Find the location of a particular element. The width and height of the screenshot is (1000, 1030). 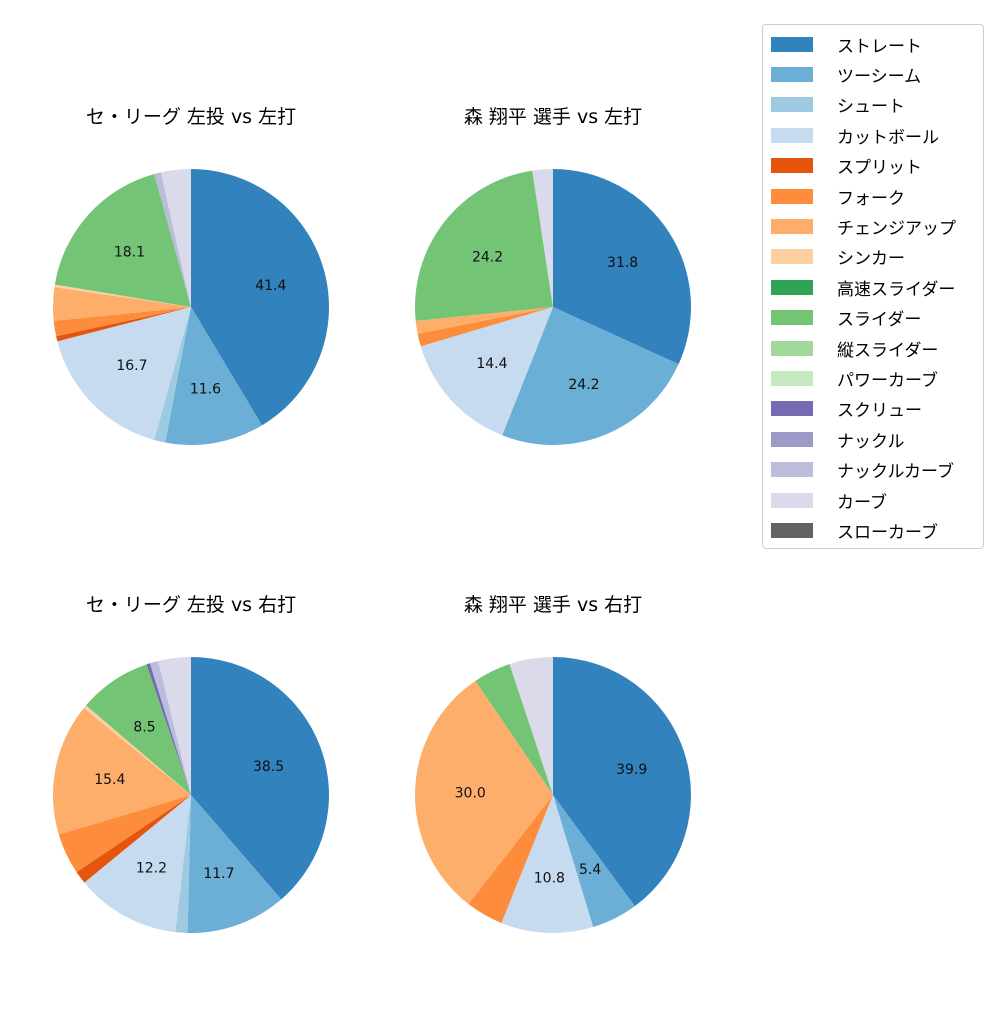

chart-title: セ・リーグ 左投 vs 左打 is located at coordinates (191, 117).